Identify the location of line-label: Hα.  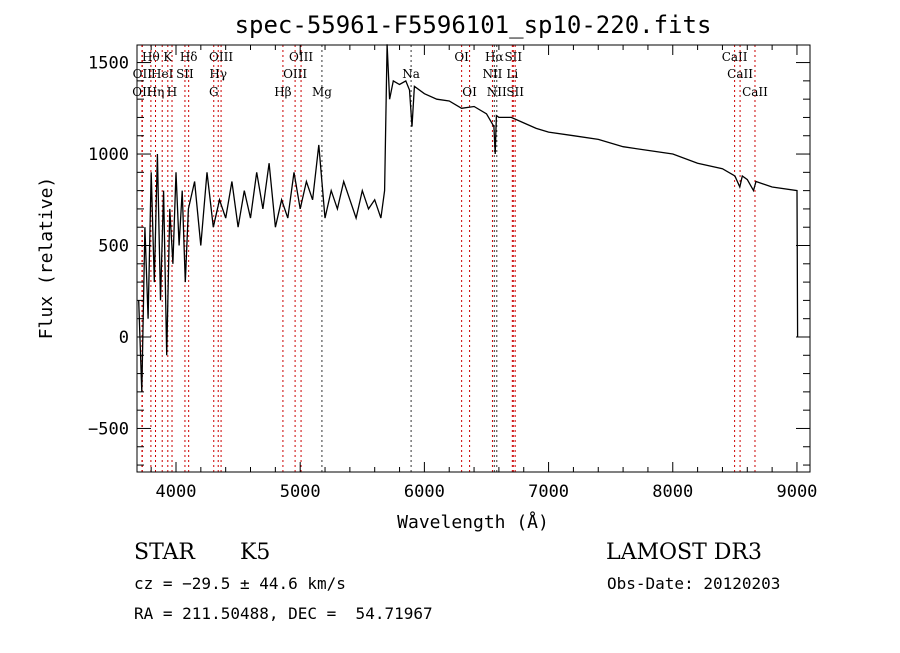
(494, 57).